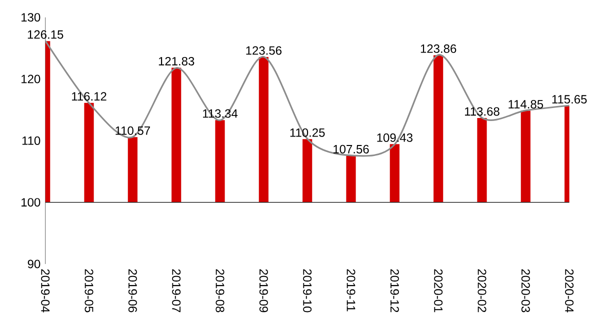  What do you see at coordinates (525, 290) in the screenshot?
I see `x-tick-label: 2020-03` at bounding box center [525, 290].